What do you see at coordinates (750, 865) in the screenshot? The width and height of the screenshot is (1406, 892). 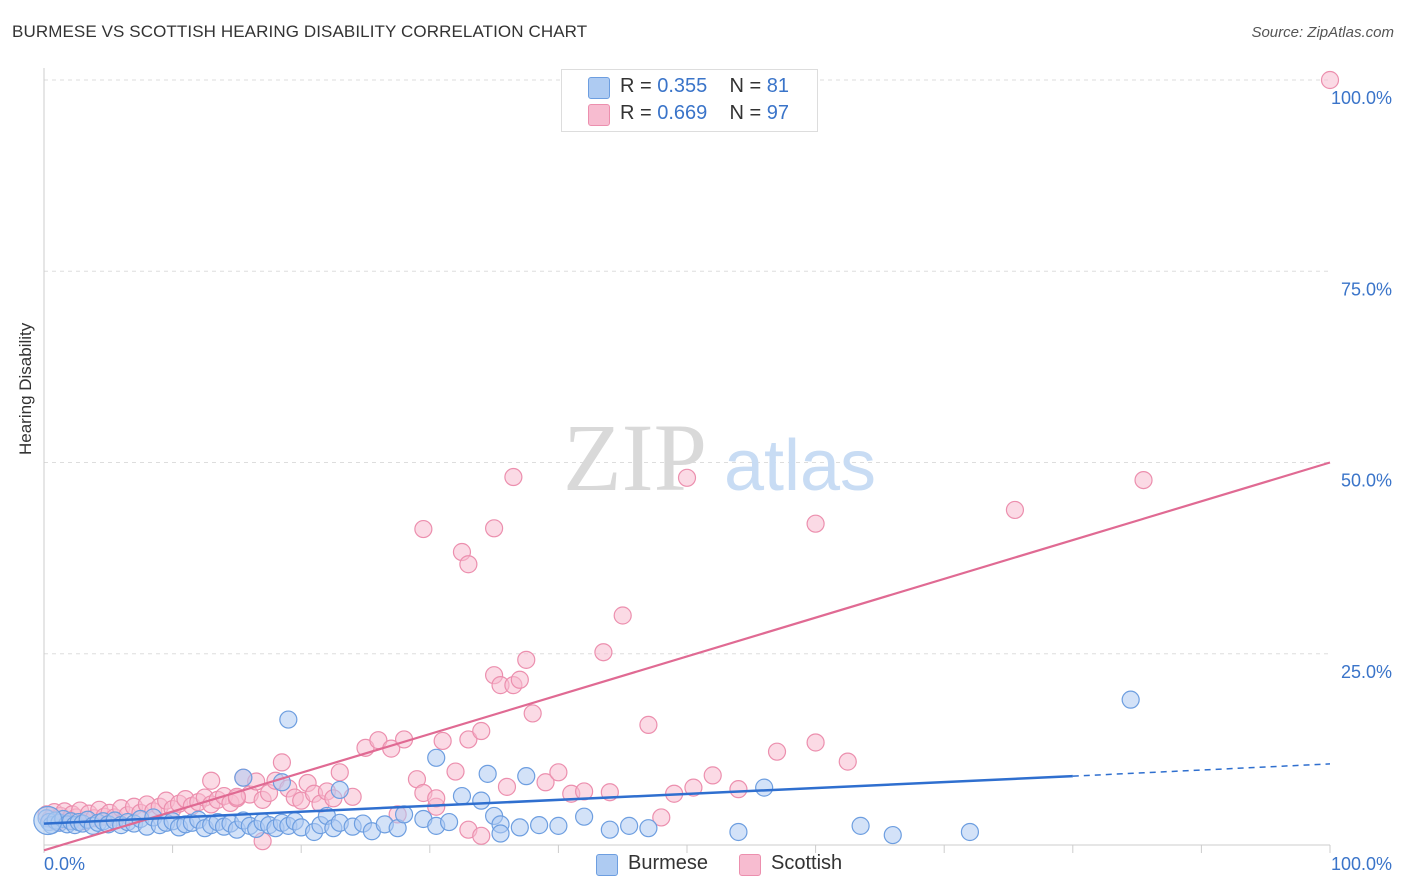 I see `scottish-legend-swatch` at bounding box center [750, 865].